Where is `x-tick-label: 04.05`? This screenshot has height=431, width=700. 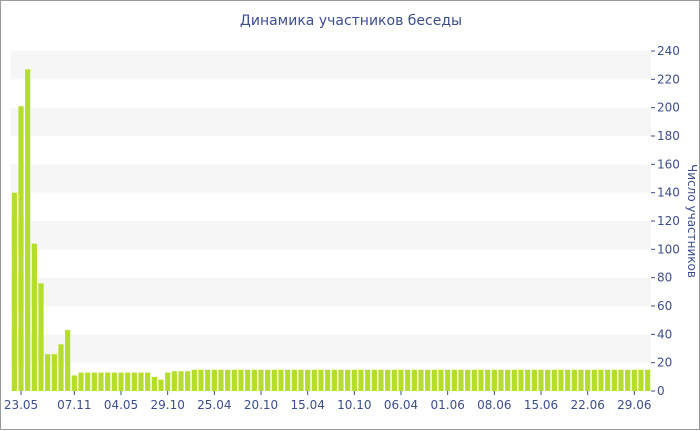
x-tick-label: 04.05 is located at coordinates (121, 405).